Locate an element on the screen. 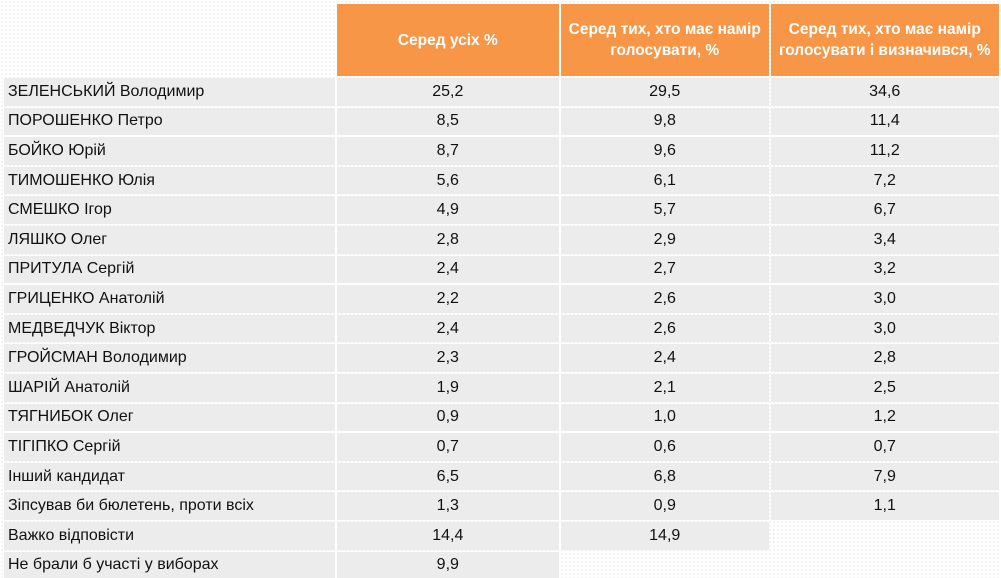  table-row: БОЙКО Юрій 8,7 9,6 11,2 is located at coordinates (501, 151).